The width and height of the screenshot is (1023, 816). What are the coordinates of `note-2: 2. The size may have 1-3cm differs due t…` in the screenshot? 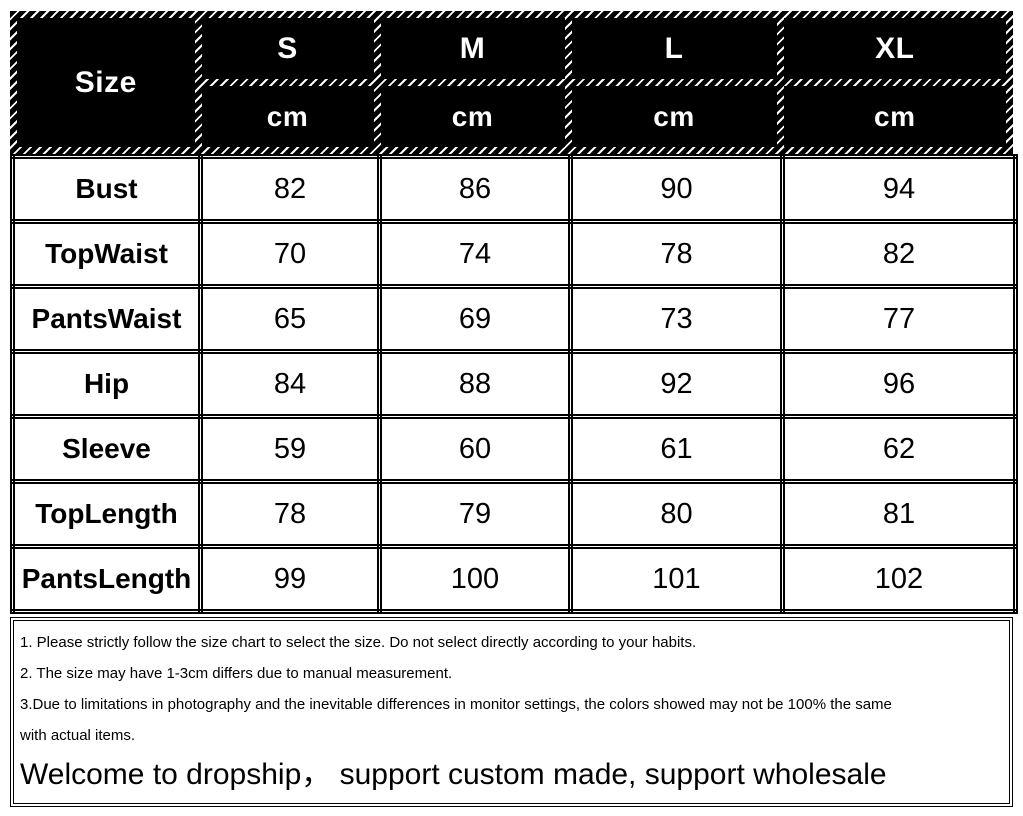 It's located at (236, 673).